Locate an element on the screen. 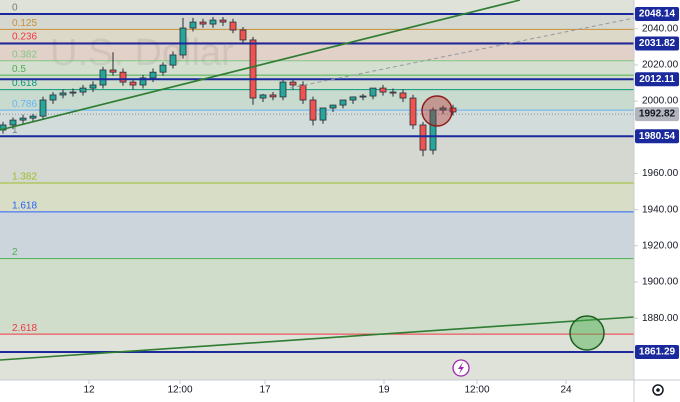 Image resolution: width=680 pixels, height=402 pixels. current-price-label: 1992.82 is located at coordinates (657, 114).